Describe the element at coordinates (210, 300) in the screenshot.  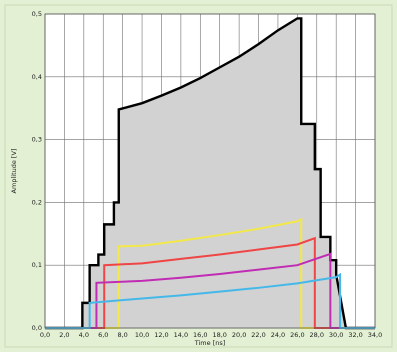
I see `series-4-line` at that location.